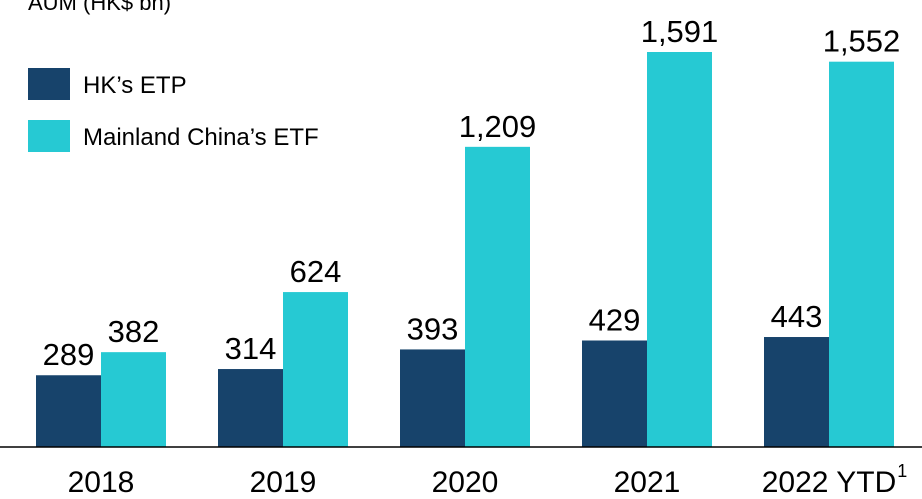 This screenshot has width=922, height=499. Describe the element at coordinates (498, 126) in the screenshot. I see `data-label: 1,209` at that location.